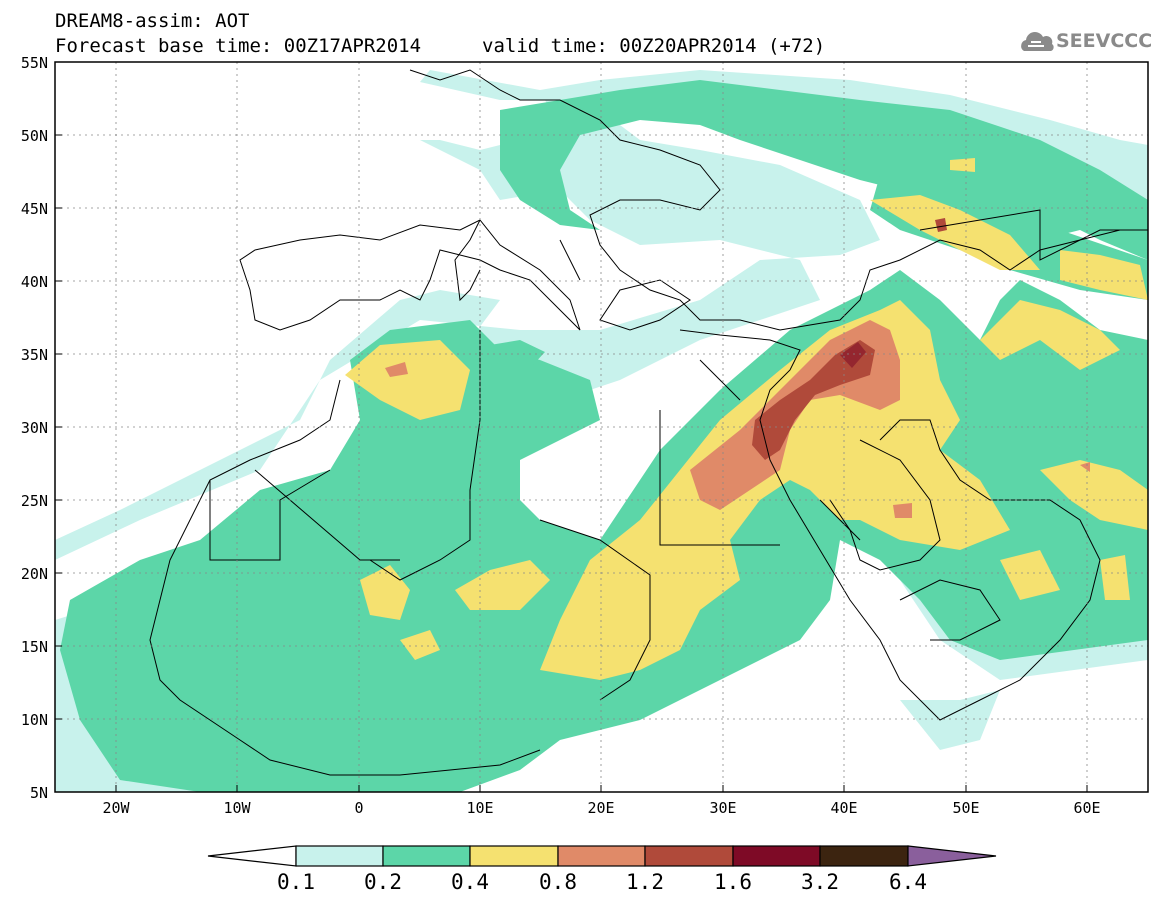 This screenshot has width=1165, height=905. Describe the element at coordinates (1104, 41) in the screenshot. I see `seevccc-logo-text: SEEVCCC` at that location.